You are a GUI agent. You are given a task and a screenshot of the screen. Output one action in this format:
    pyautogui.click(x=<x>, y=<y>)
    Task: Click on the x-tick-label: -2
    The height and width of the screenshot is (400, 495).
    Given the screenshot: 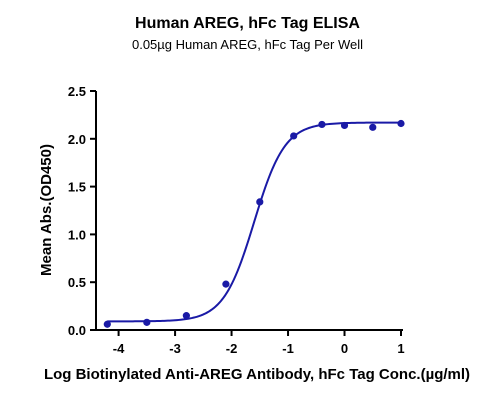 What is the action you would take?
    pyautogui.click(x=232, y=348)
    